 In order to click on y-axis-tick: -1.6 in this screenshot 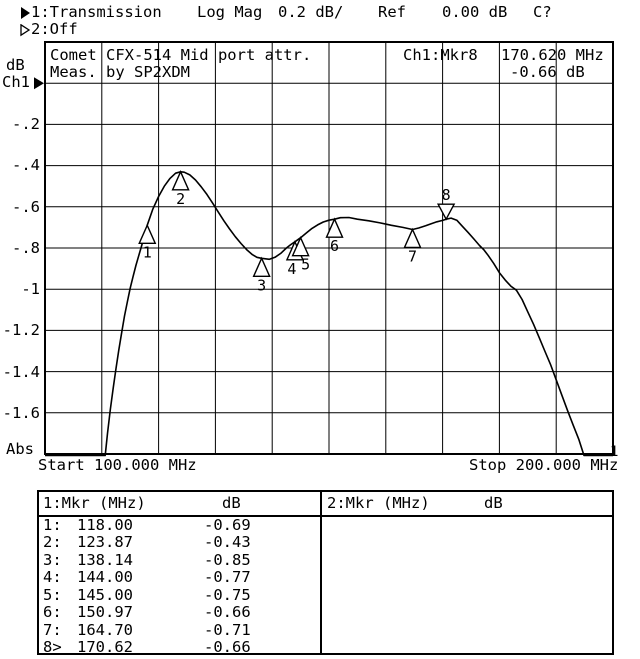, I will do `click(21, 413)`.